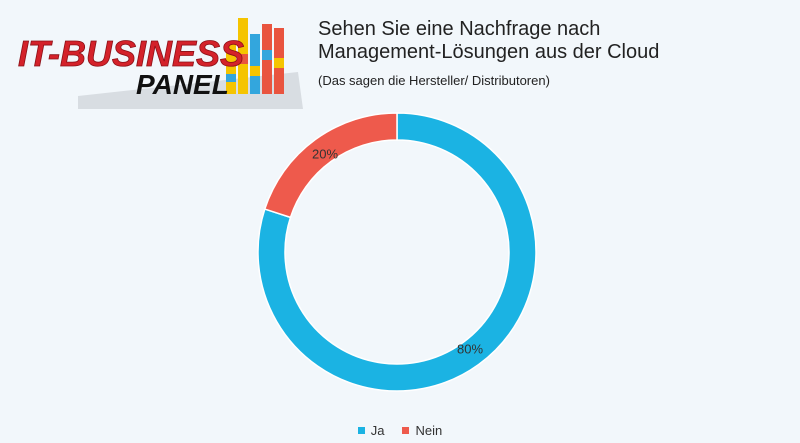 This screenshot has width=800, height=443. I want to click on chart-legend: Ja Nein, so click(400, 430).